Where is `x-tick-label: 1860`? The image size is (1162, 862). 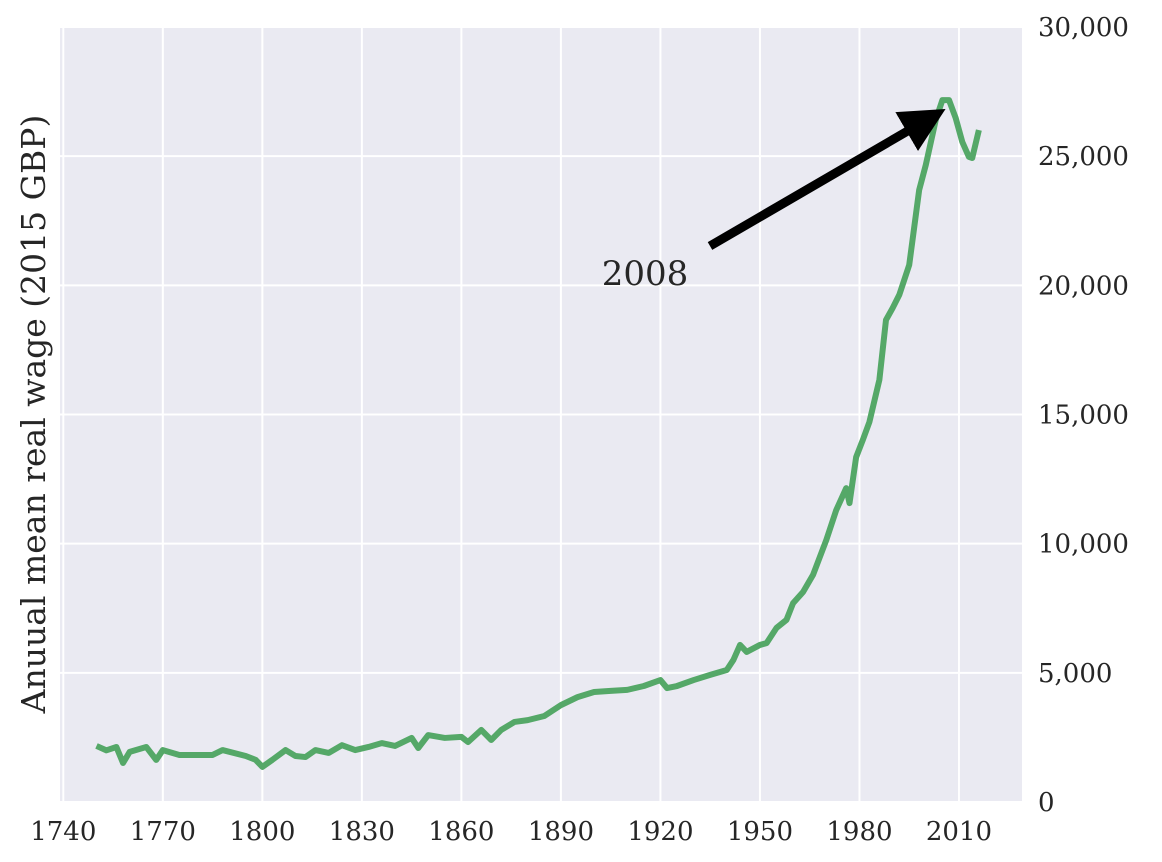
x-tick-label: 1860 is located at coordinates (461, 832).